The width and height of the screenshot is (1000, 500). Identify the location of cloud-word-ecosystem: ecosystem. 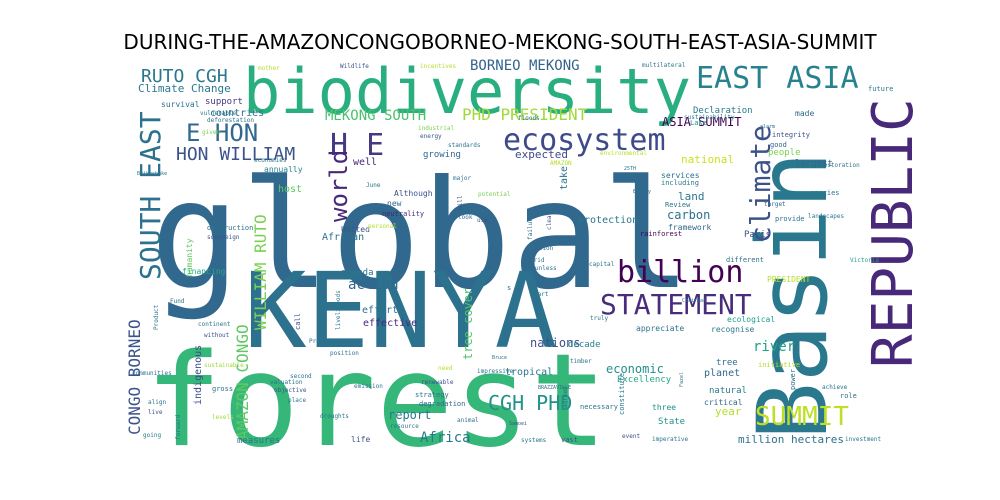
(584, 140).